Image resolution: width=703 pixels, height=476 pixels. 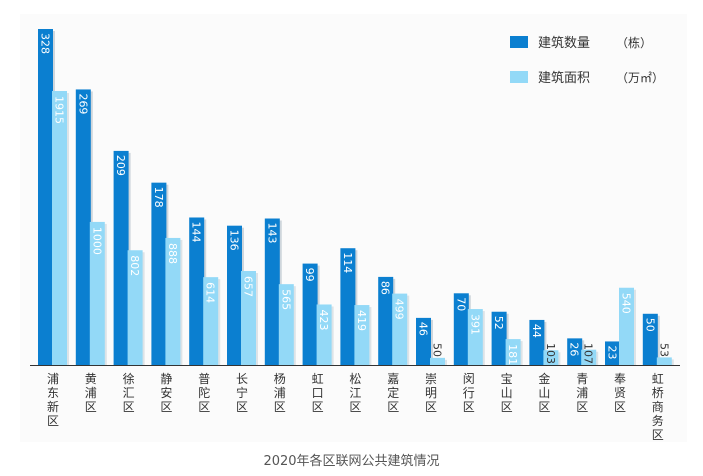 I want to click on value-label-area: 107, so click(x=588, y=353).